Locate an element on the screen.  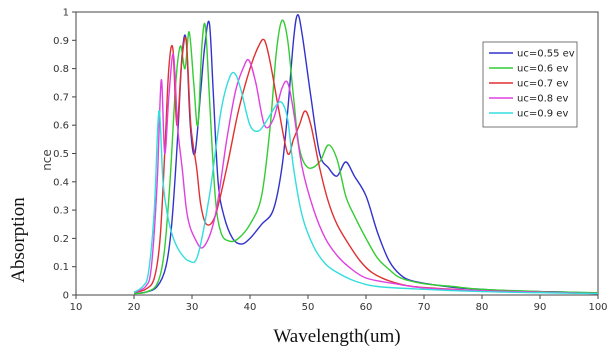
y-tick-label: 0.1 is located at coordinates (61, 267).